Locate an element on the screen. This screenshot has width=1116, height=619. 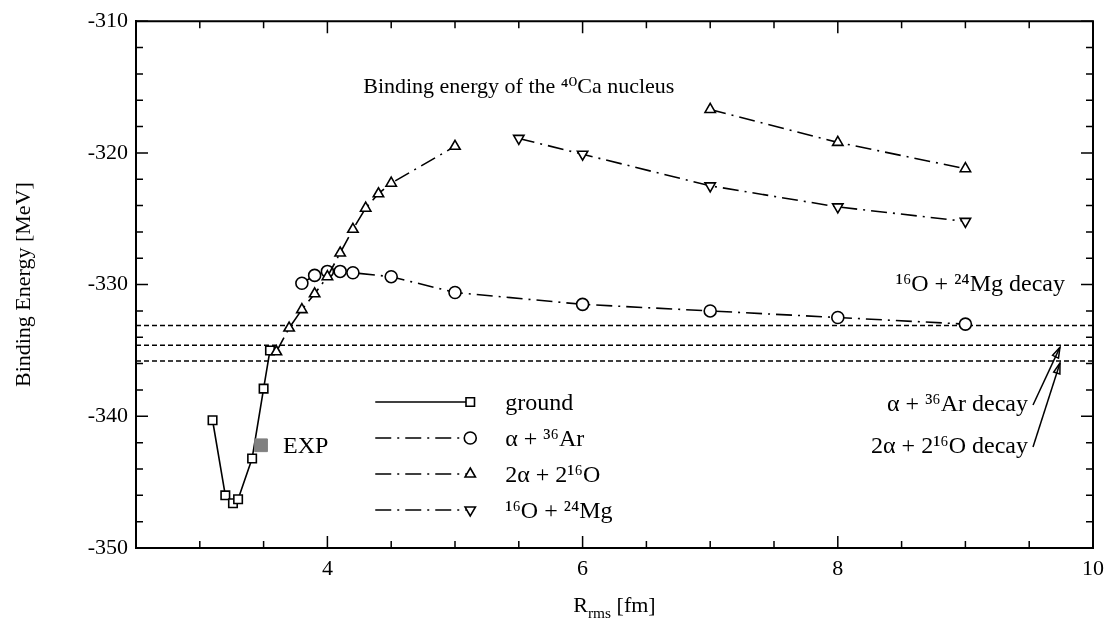
ref-line-label: ¹⁶O + ²⁴Mg decay is located at coordinates (980, 283).